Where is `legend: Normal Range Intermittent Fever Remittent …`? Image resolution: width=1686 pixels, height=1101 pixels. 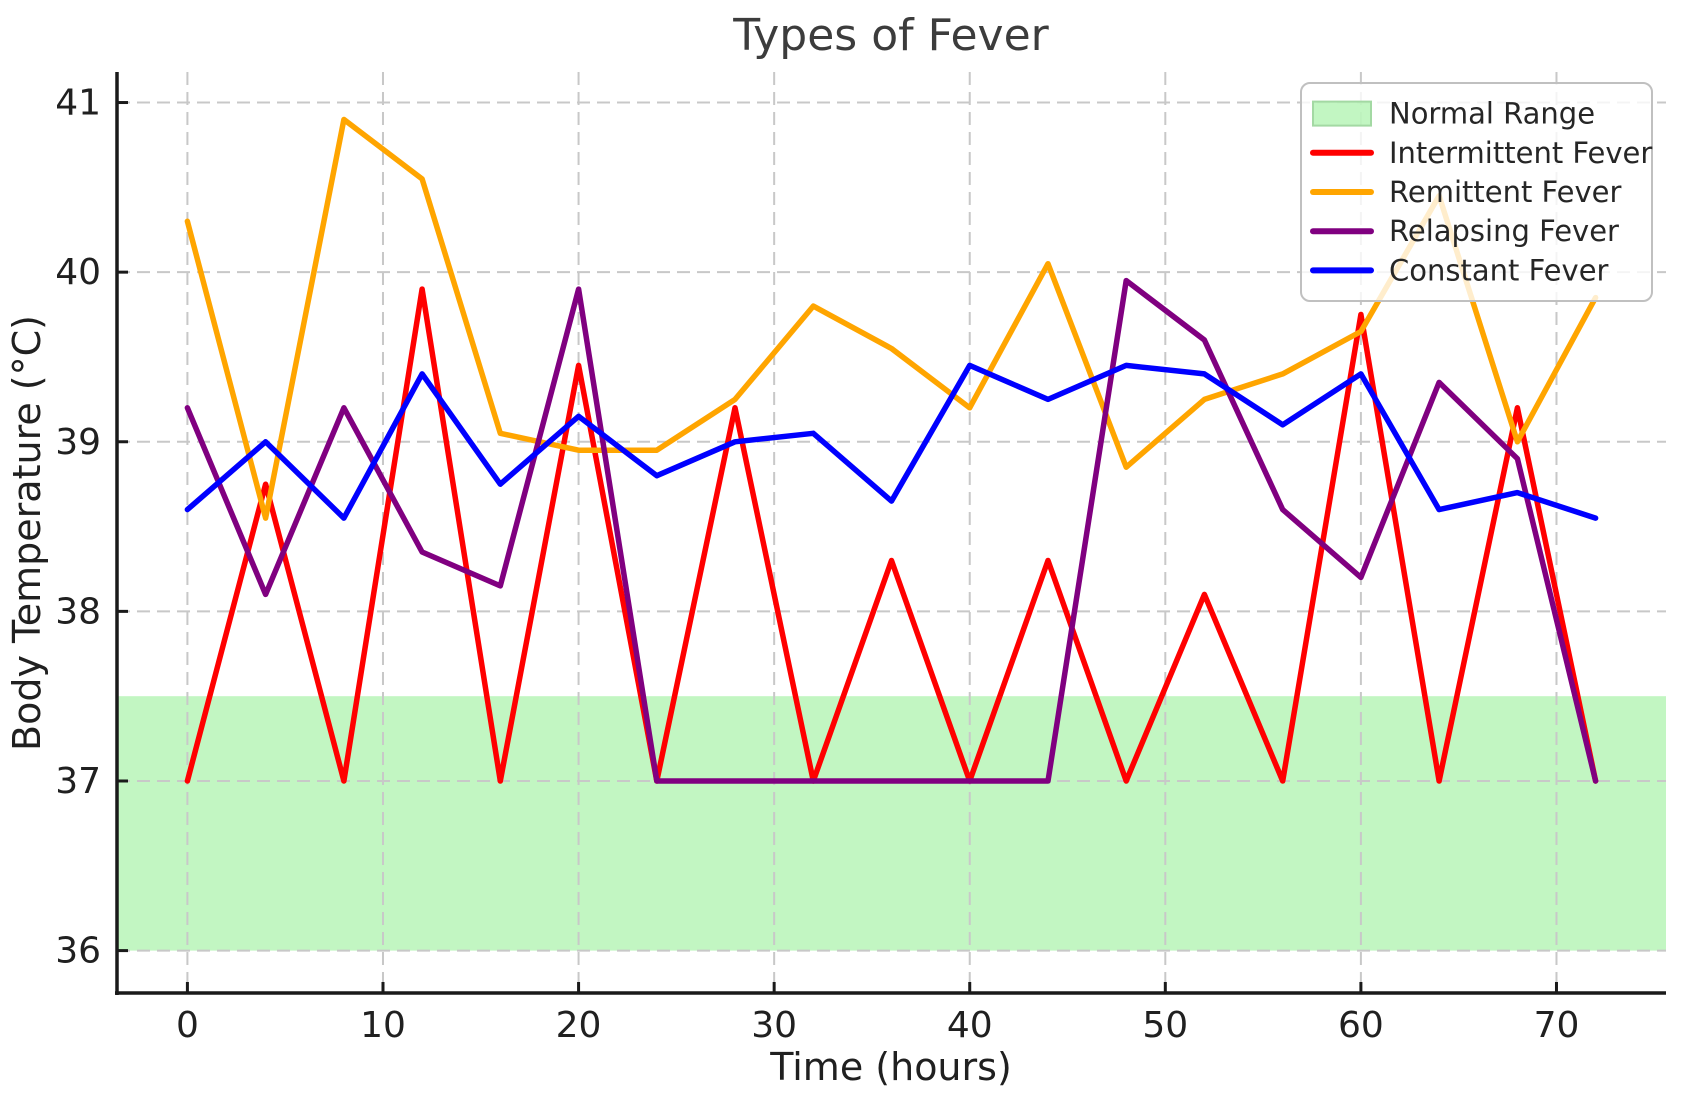
legend: Normal Range Intermittent Fever Remittent … is located at coordinates (1476, 192).